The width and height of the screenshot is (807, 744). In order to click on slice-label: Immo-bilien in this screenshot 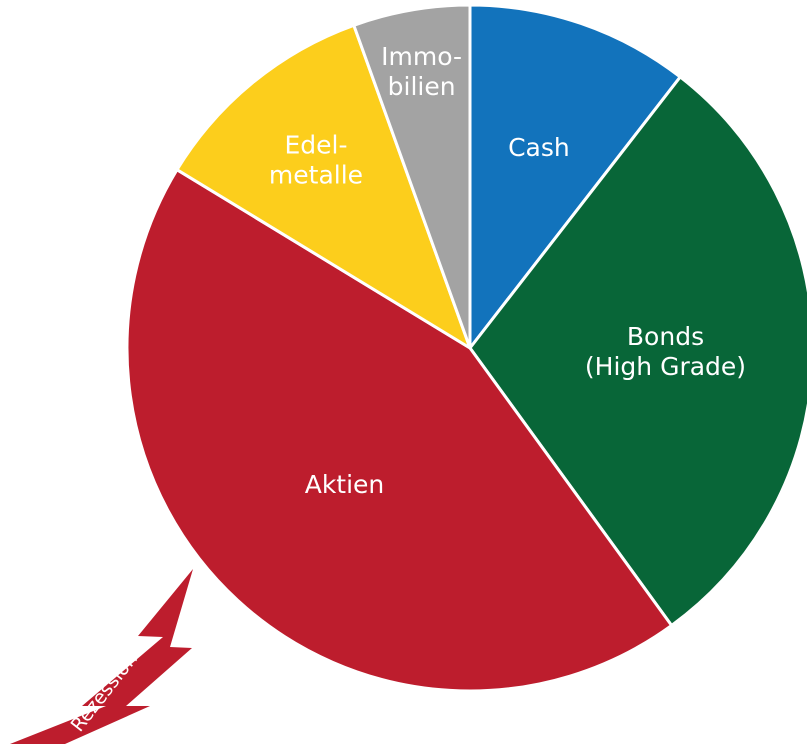, I will do `click(421, 71)`.